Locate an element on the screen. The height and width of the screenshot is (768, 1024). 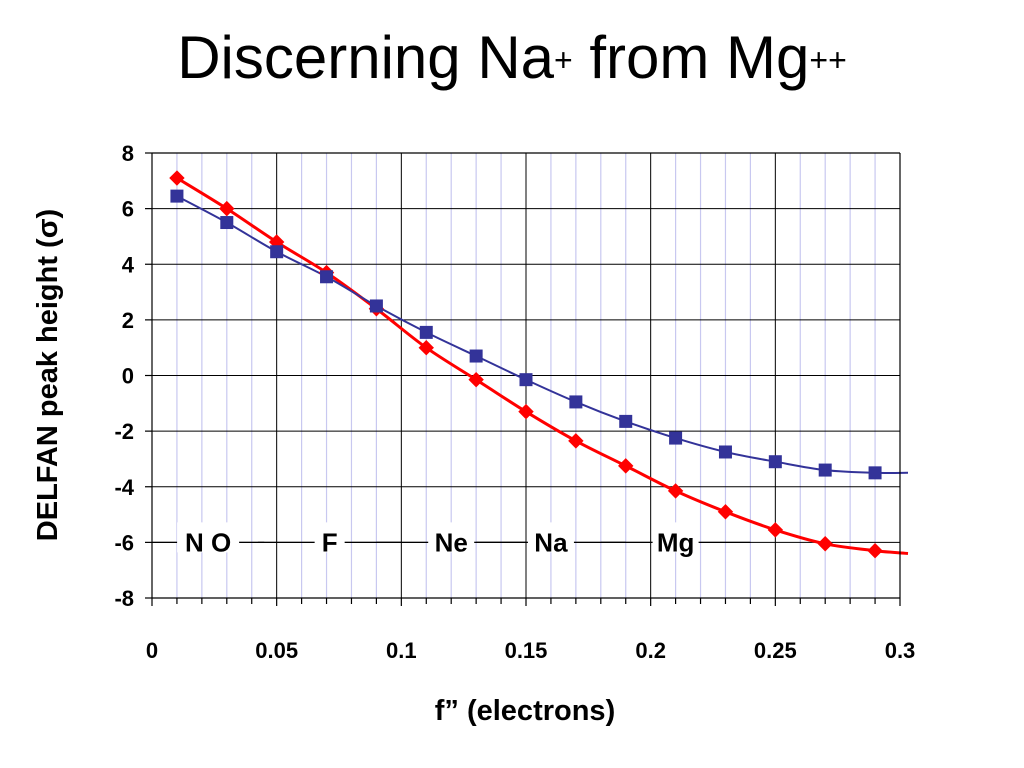
annotation-label: N O is located at coordinates (208, 542).